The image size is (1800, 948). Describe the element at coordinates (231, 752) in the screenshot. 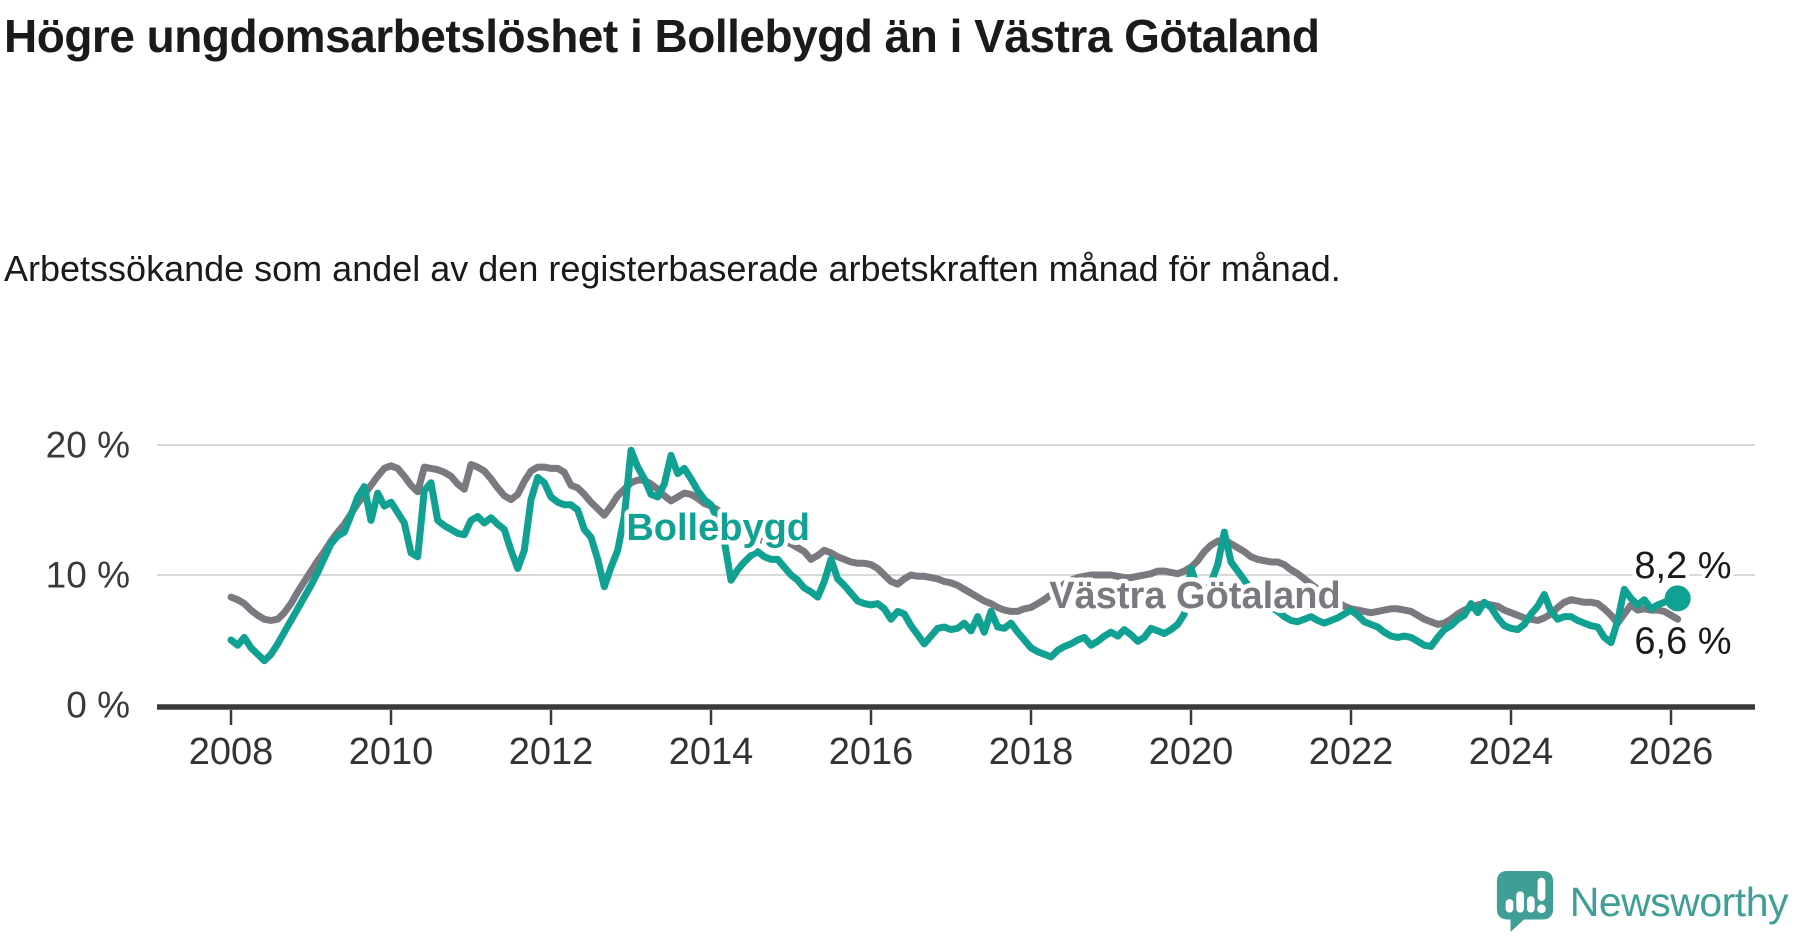

I see `x-axis-label-2008: 2008` at that location.